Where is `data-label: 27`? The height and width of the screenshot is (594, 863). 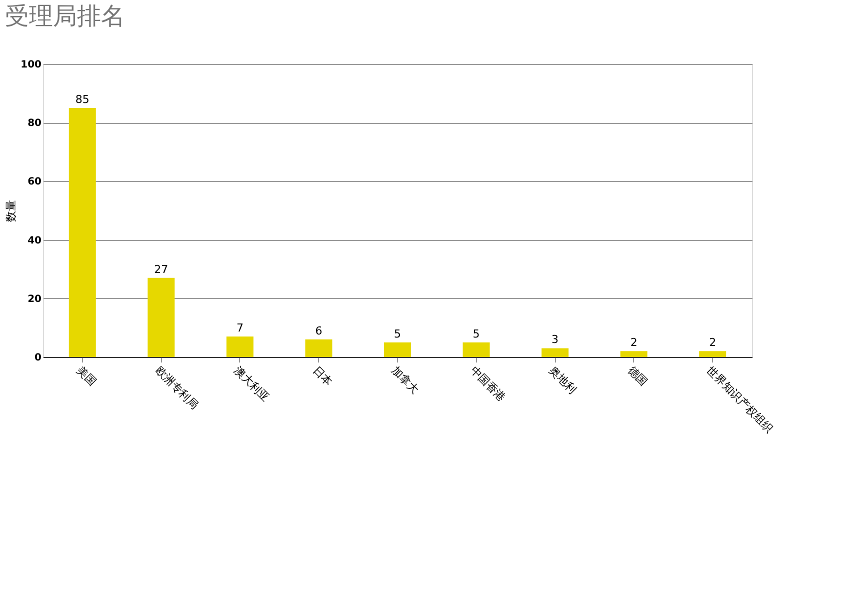 data-label: 27 is located at coordinates (161, 269).